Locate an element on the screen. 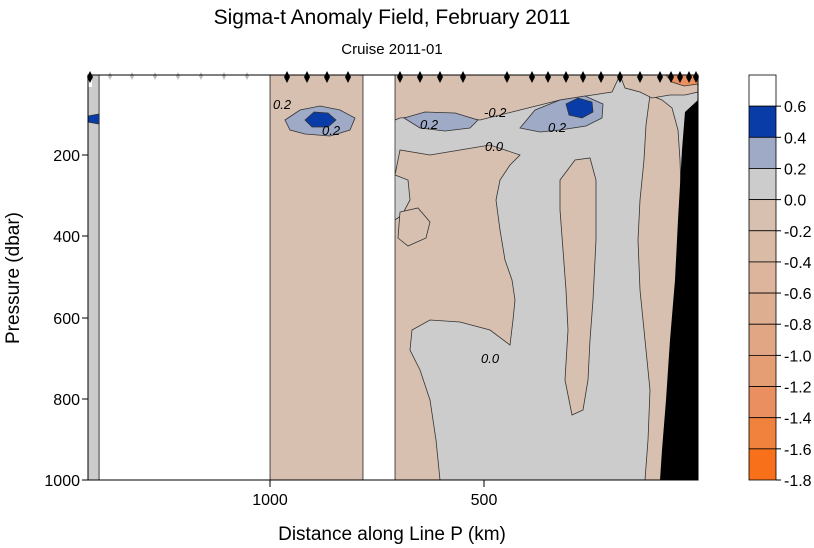  colorbar-label: 0.0 is located at coordinates (795, 201).